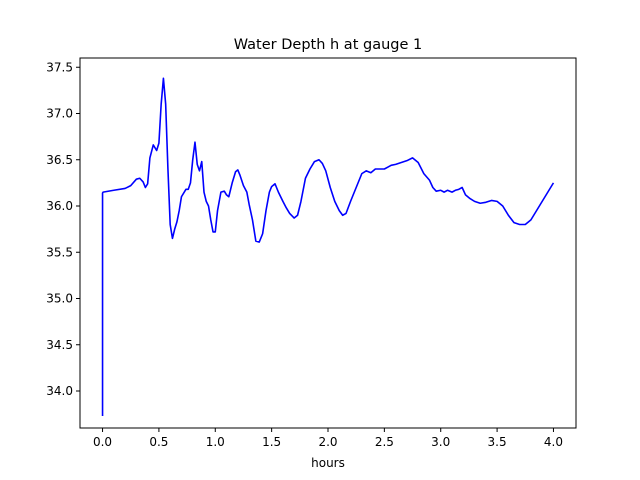  I want to click on x-axis-label: hours, so click(328, 463).